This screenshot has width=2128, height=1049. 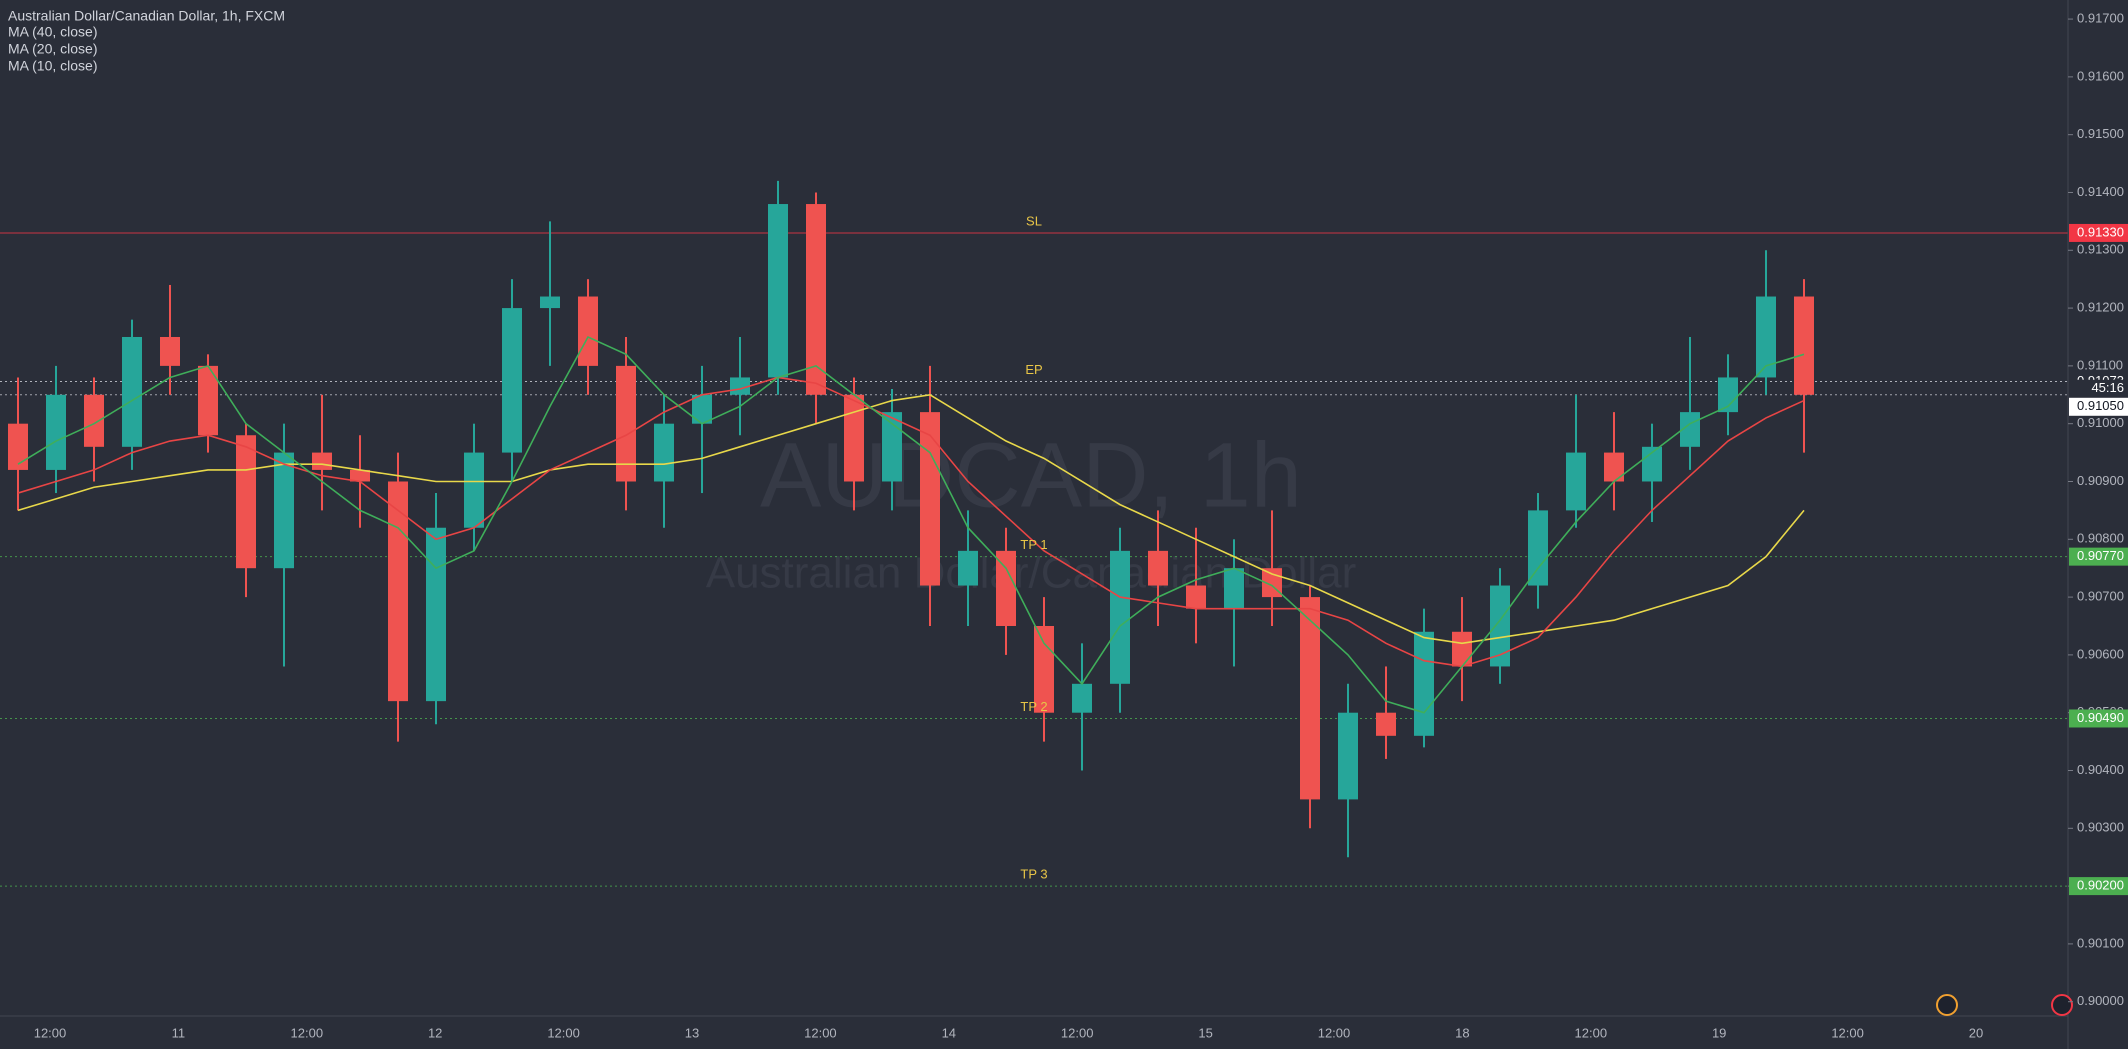 I want to click on countdown-box, so click(x=2098, y=388).